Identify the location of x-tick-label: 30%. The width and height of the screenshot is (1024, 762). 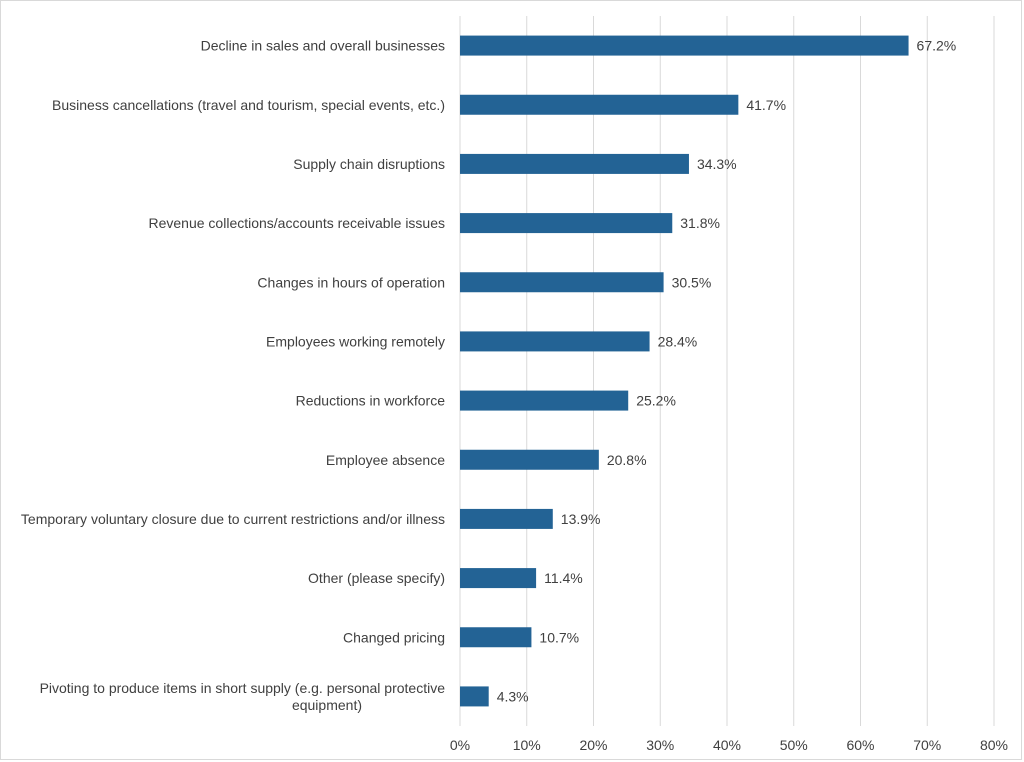
(660, 745).